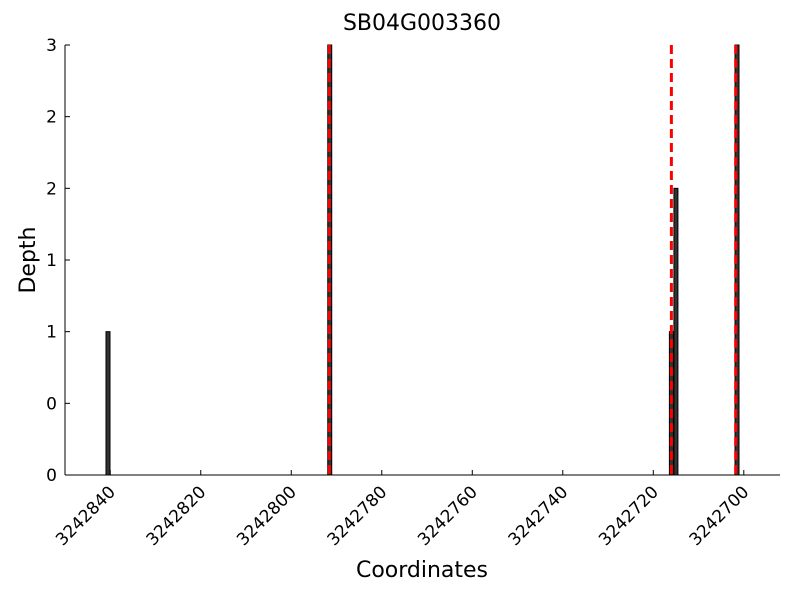 This screenshot has width=800, height=604. Describe the element at coordinates (422, 570) in the screenshot. I see `x-axis-label: Coordinates` at that location.